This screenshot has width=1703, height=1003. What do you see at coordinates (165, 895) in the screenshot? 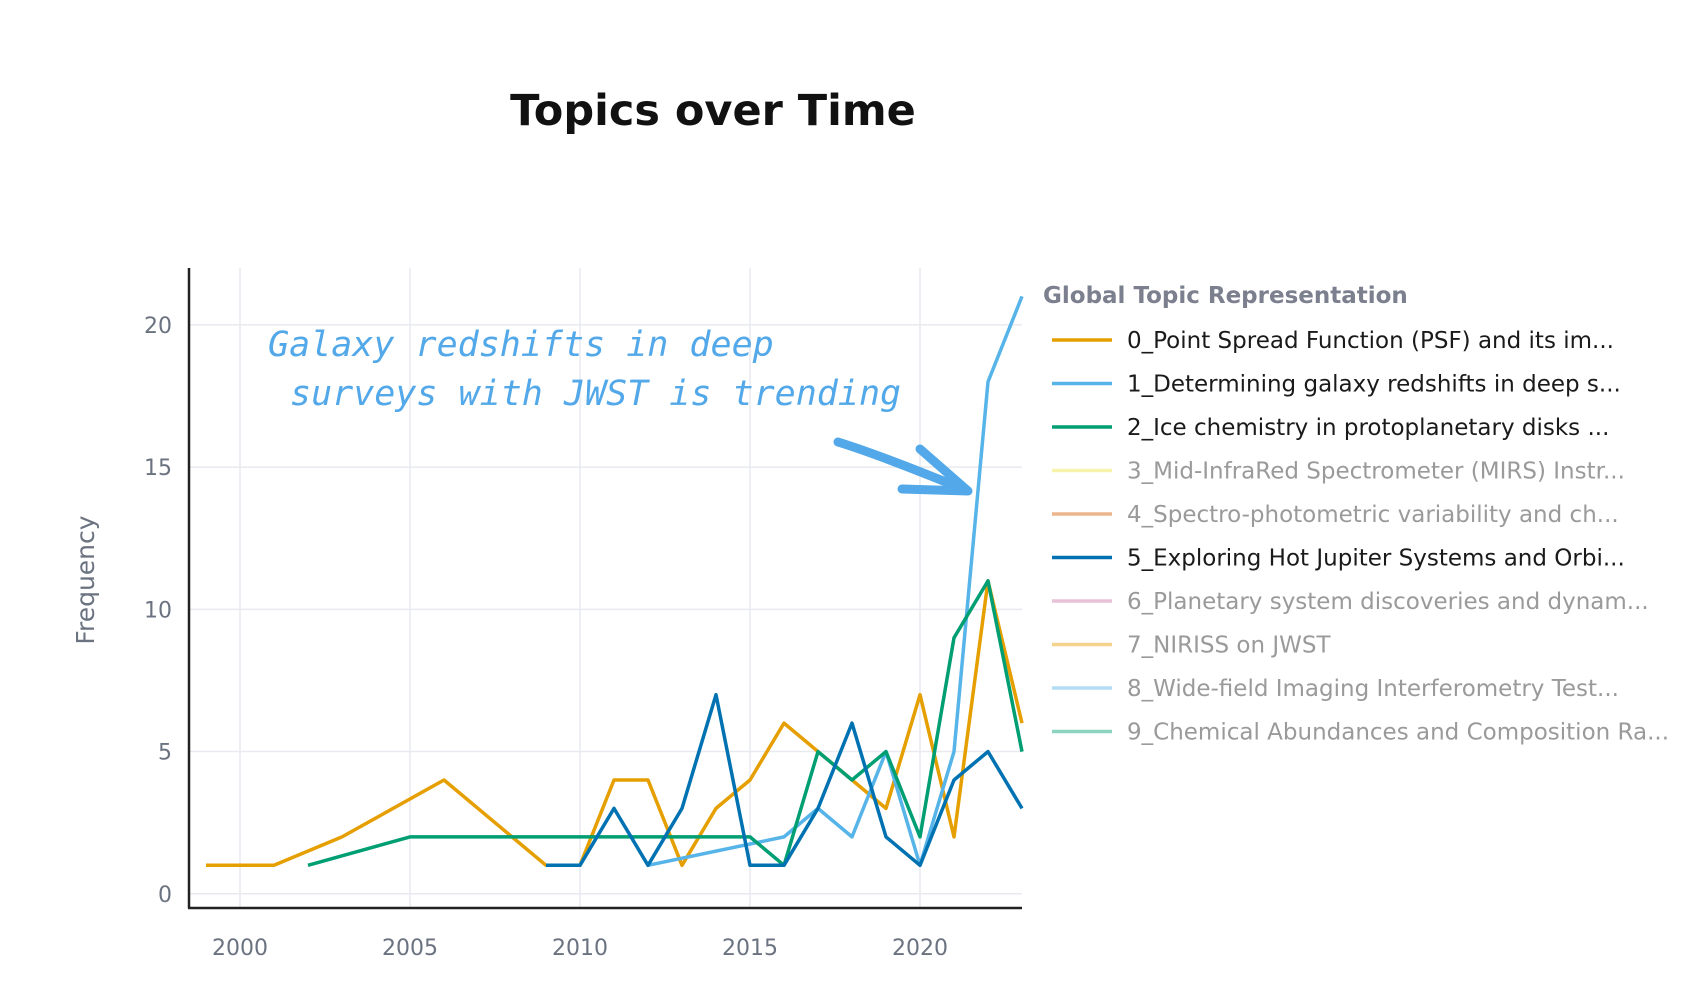
I see `y-tick-label: 0` at bounding box center [165, 895].